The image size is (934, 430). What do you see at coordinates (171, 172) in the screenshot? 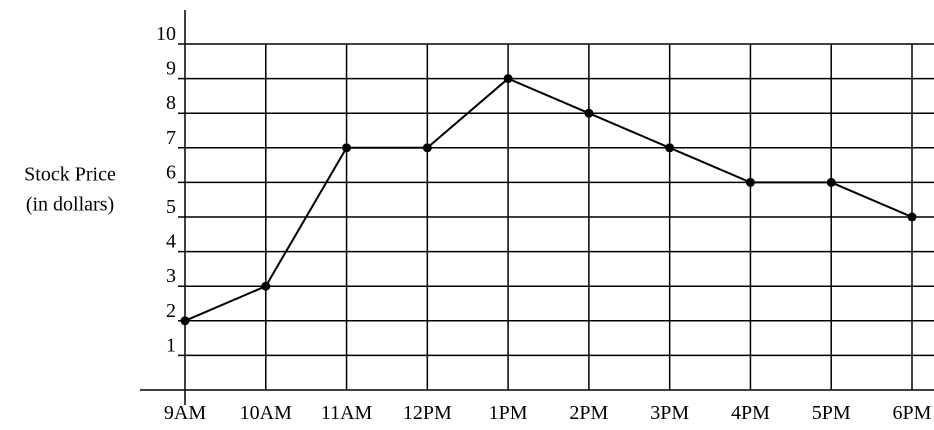
I see `y-tick-label: 6` at bounding box center [171, 172].